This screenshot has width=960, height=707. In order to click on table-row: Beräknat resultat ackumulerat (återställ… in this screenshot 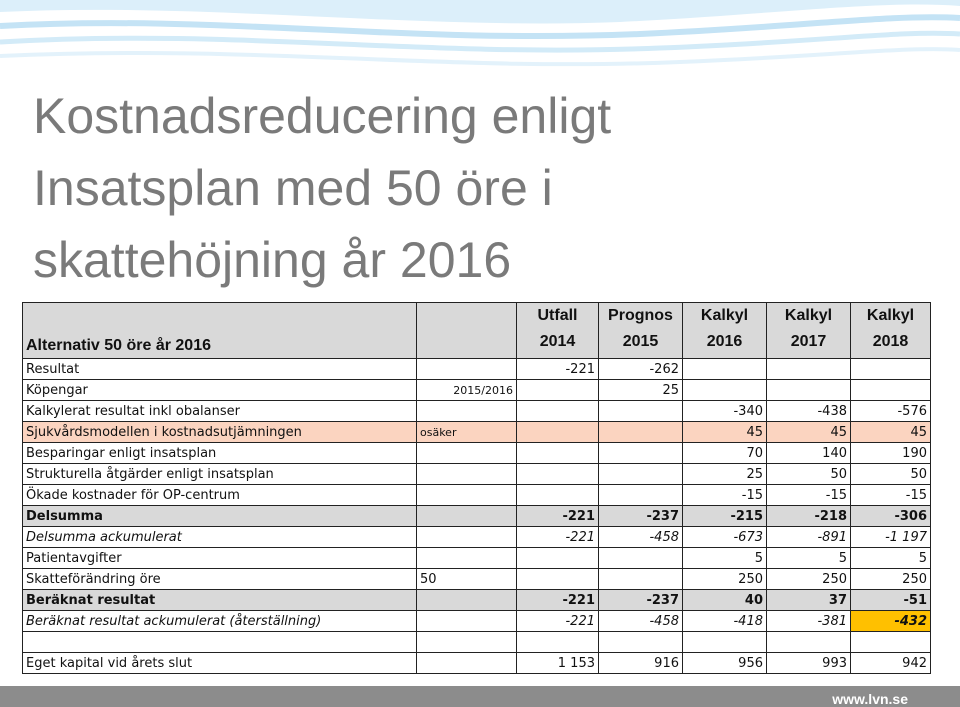, I will do `click(476, 621)`.